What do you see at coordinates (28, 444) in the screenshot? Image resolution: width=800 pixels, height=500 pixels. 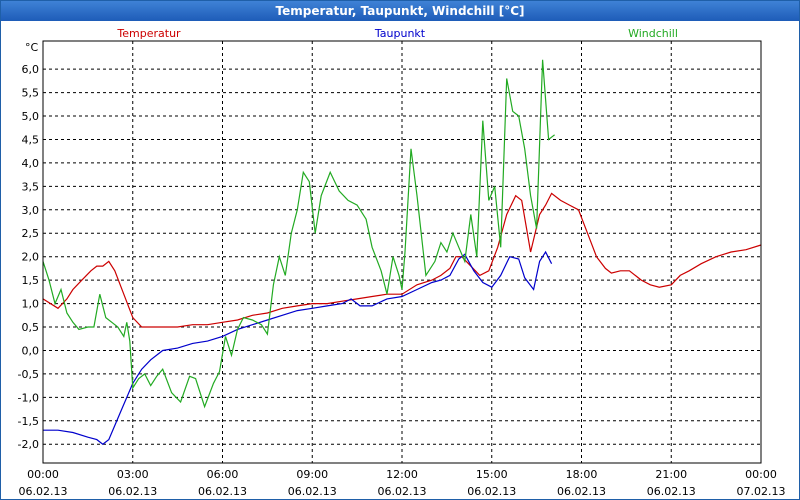 I see `y-tick-label: -2,0` at bounding box center [28, 444].